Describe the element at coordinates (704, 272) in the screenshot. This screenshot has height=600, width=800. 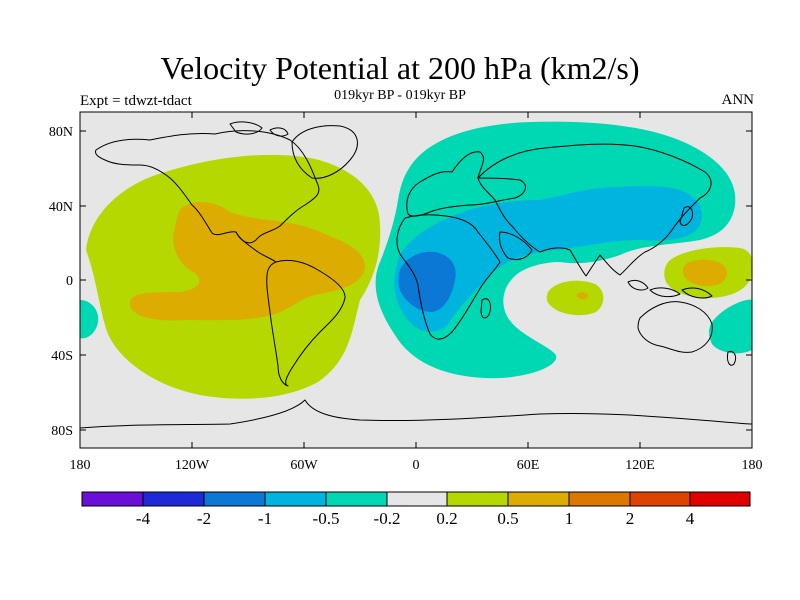
I see `contour-west-pacific-positive-core` at that location.